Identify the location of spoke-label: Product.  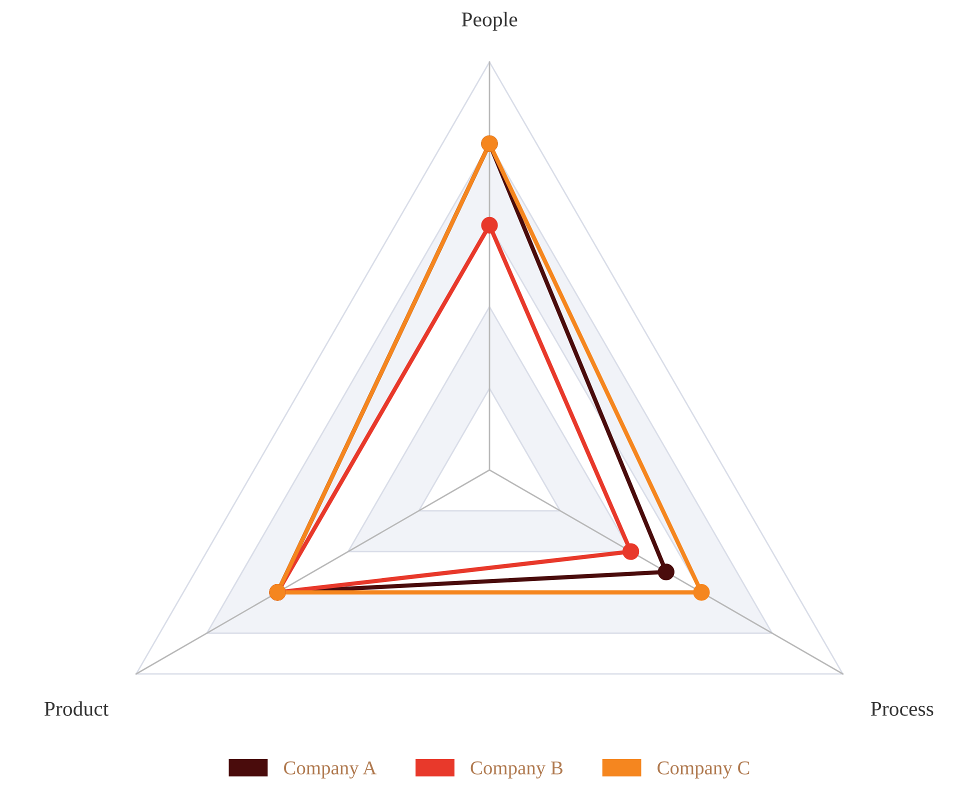
(76, 708).